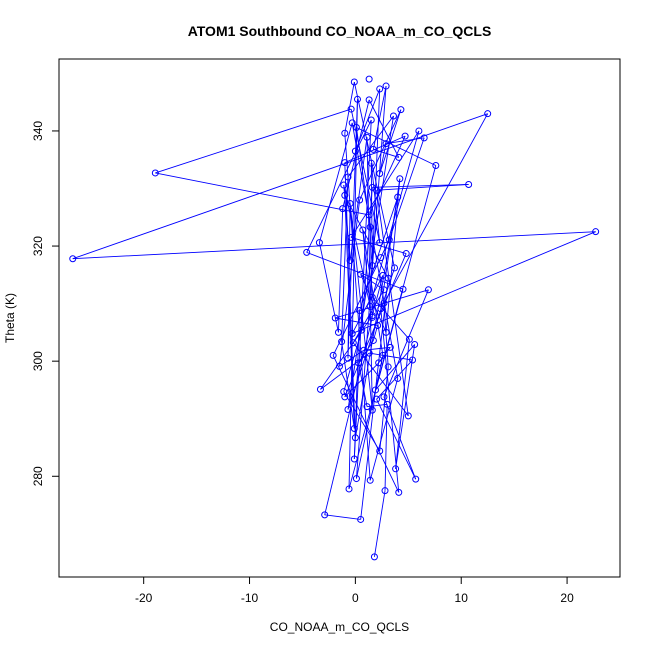 This screenshot has height=650, width=650. What do you see at coordinates (38, 476) in the screenshot?
I see `y-tick-label: 280` at bounding box center [38, 476].